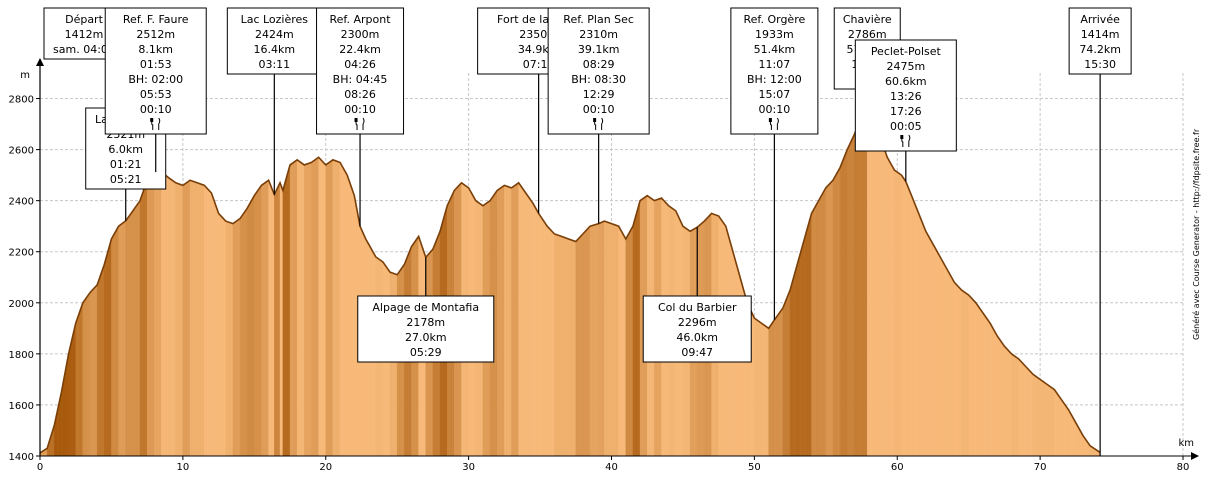  What do you see at coordinates (156, 109) in the screenshot?
I see `waypoint-text: 00:10` at bounding box center [156, 109].